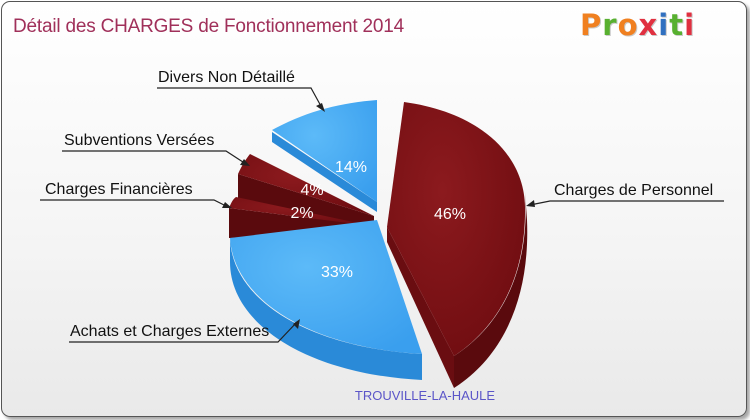 This screenshot has height=420, width=750. Describe the element at coordinates (154, 157) in the screenshot. I see `leader-line-subventions` at that location.